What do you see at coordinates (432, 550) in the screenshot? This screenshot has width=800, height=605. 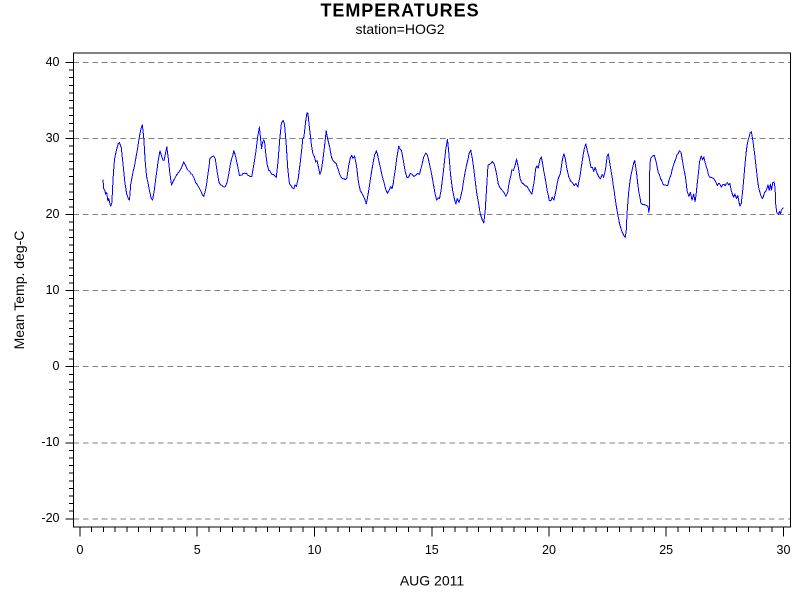 I see `svg-text: 15` at bounding box center [432, 550].